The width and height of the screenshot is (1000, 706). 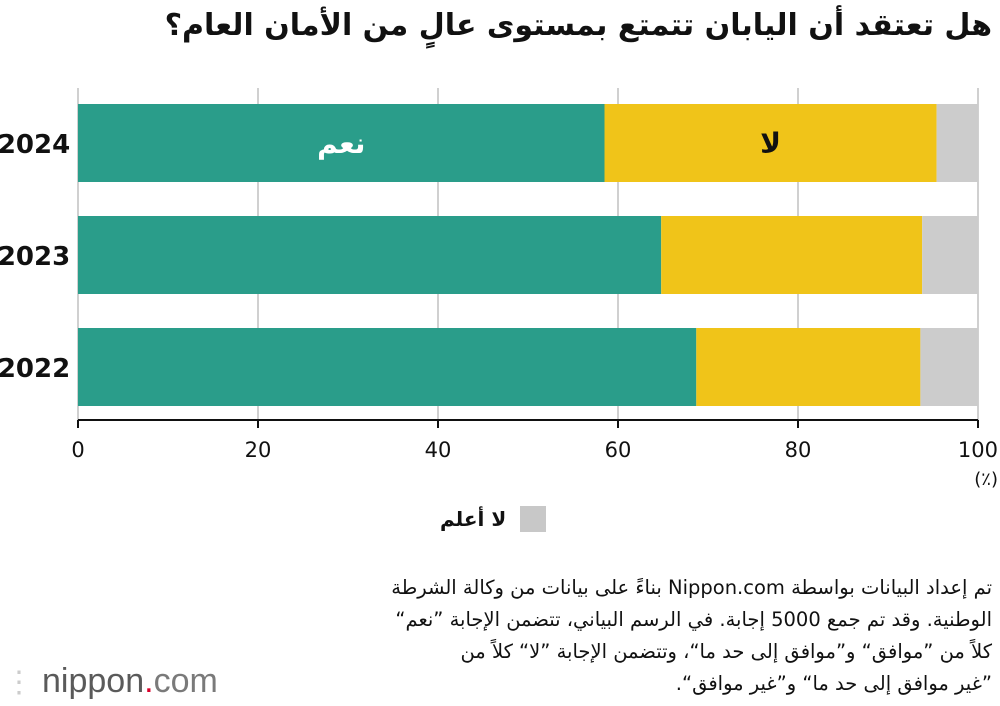 What do you see at coordinates (77, 450) in the screenshot?
I see `x-tick-label-0: 0` at bounding box center [77, 450].